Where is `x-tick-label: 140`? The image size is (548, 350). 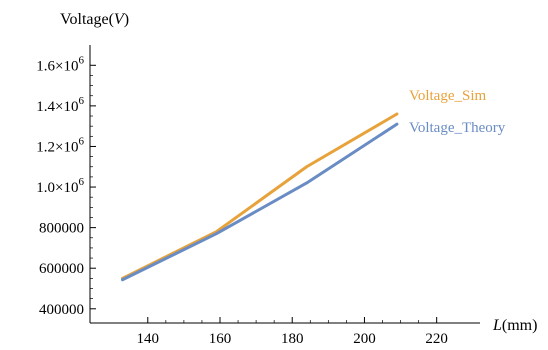 x-tick-label: 140 is located at coordinates (148, 339).